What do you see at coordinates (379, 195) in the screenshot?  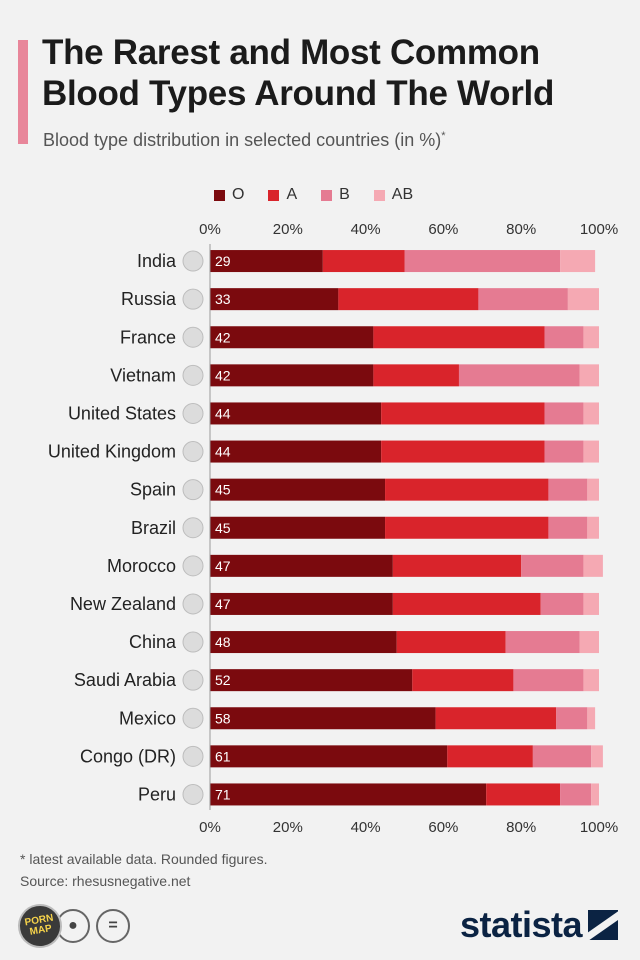 I see `legend-swatch-ab` at bounding box center [379, 195].